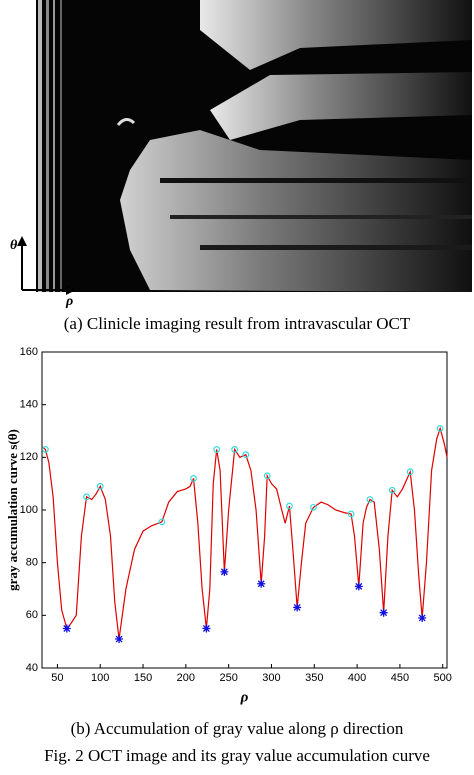  I want to click on x-tick-label: 400, so click(357, 678).